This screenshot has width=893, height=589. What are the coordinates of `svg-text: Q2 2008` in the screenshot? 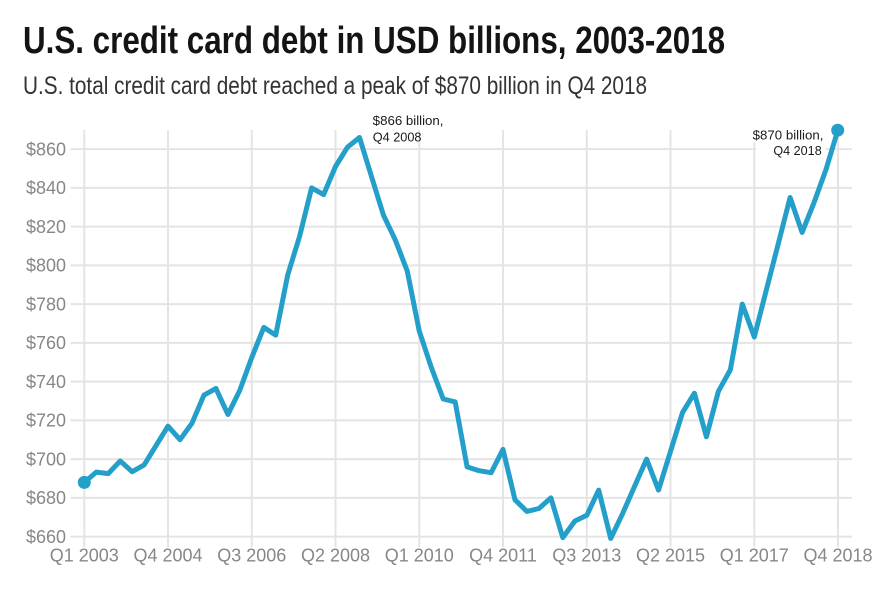 It's located at (335, 556).